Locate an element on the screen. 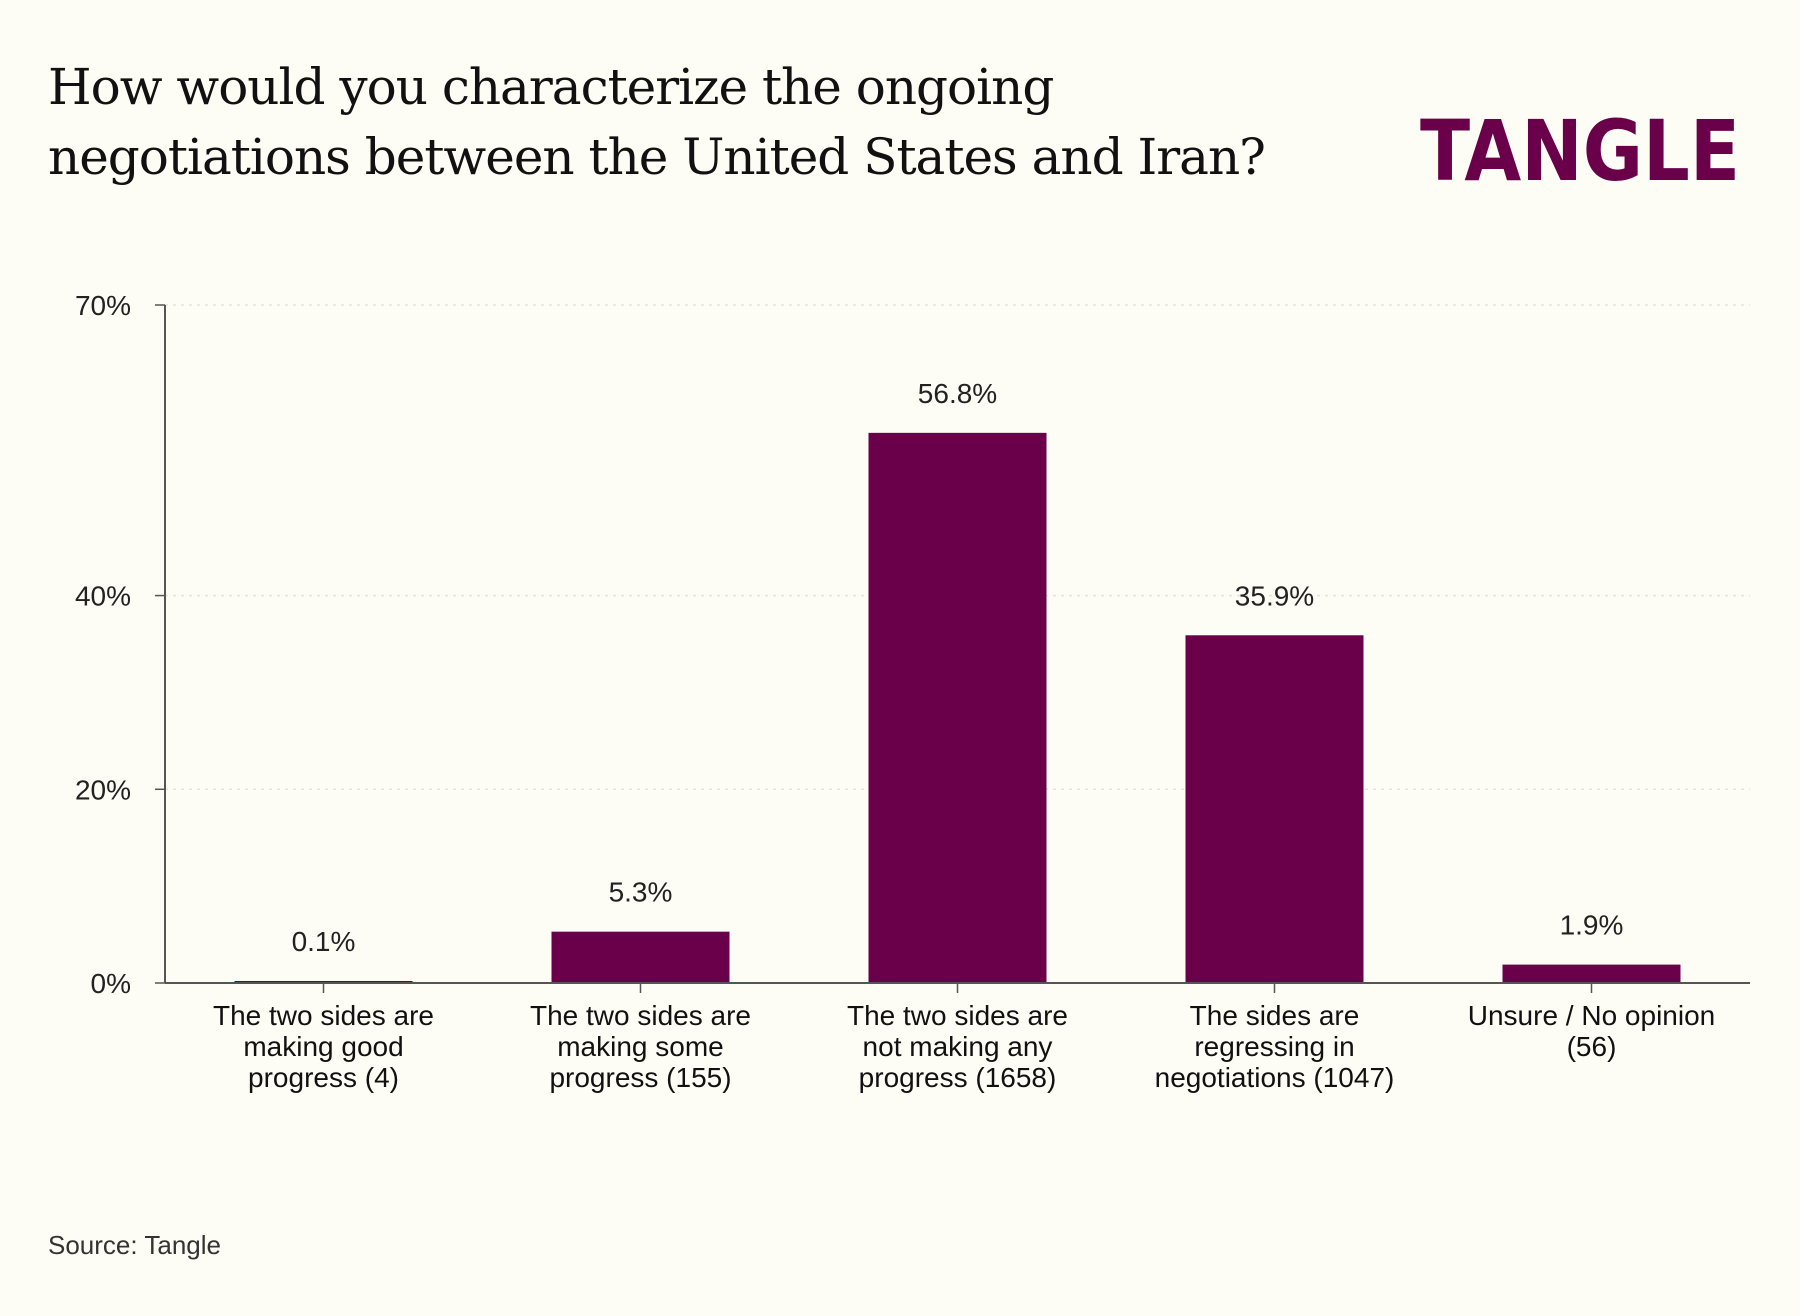 This screenshot has width=1800, height=1316. category-label: Unsure / No opinion (56) is located at coordinates (1591, 1031).